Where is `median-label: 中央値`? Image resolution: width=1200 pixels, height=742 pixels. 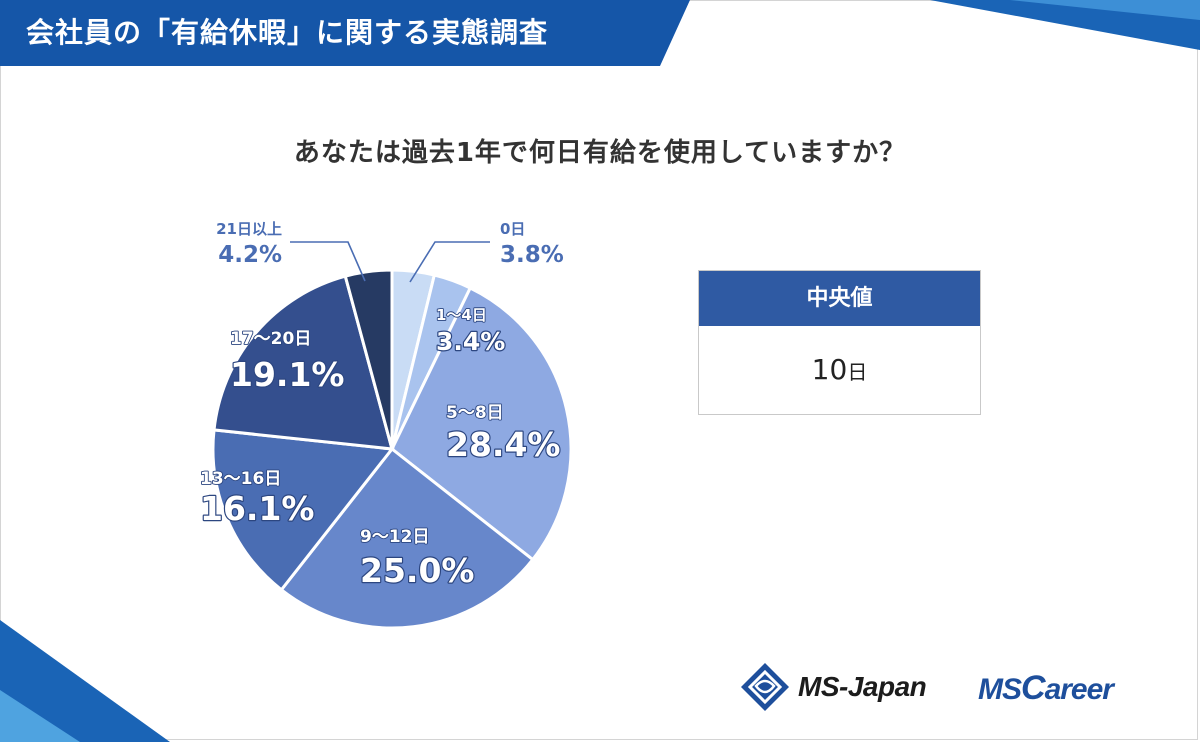
median-label: 中央値 is located at coordinates (839, 298).